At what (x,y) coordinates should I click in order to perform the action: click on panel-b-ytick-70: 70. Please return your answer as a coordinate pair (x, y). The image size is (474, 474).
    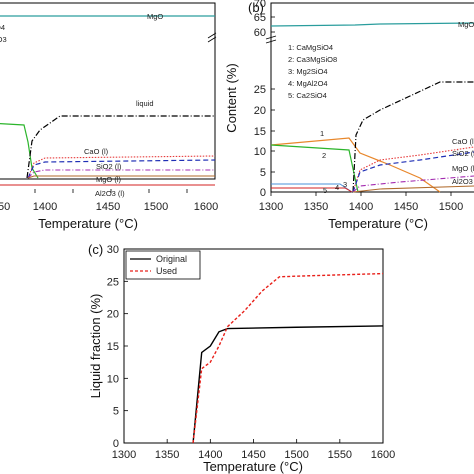
    Looking at the image, I should click on (260, 5).